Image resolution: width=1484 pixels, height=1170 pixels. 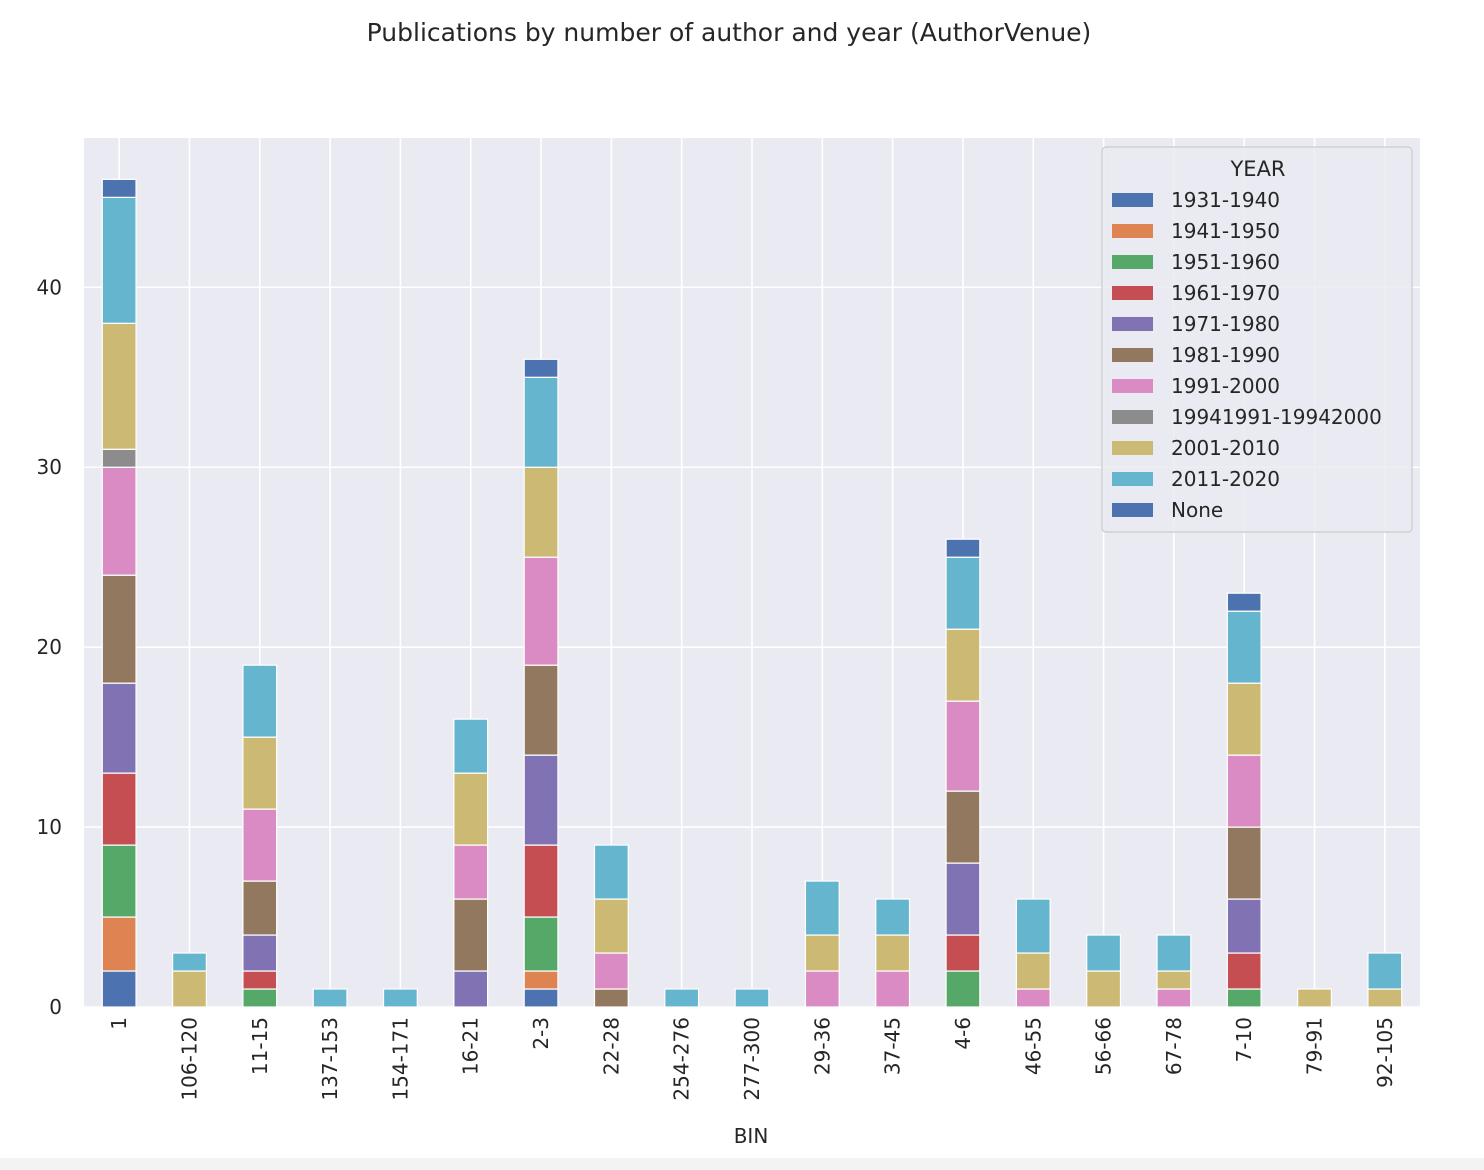 What do you see at coordinates (1276, 417) in the screenshot?
I see `legend-label: 19941991-19942000` at bounding box center [1276, 417].